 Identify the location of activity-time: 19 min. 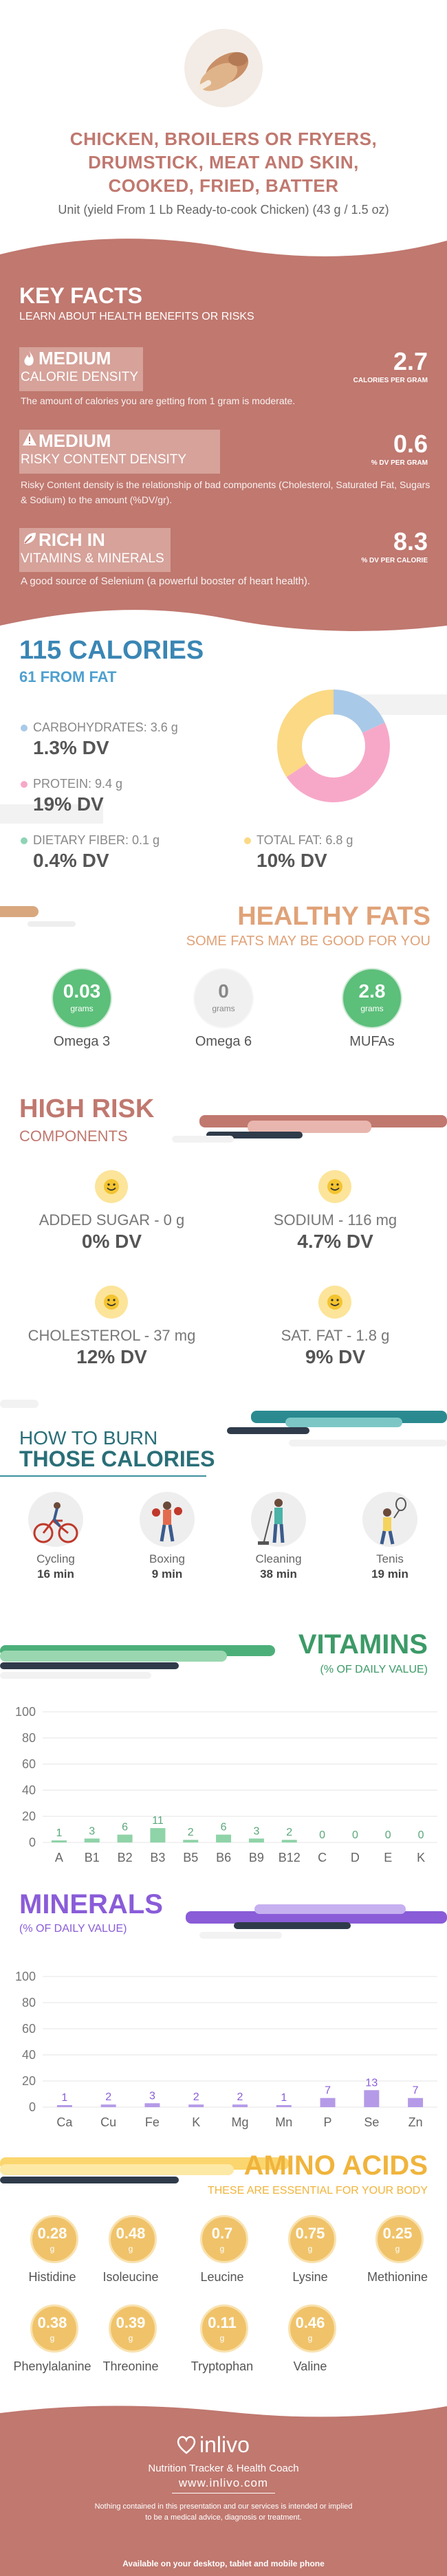
(389, 1574).